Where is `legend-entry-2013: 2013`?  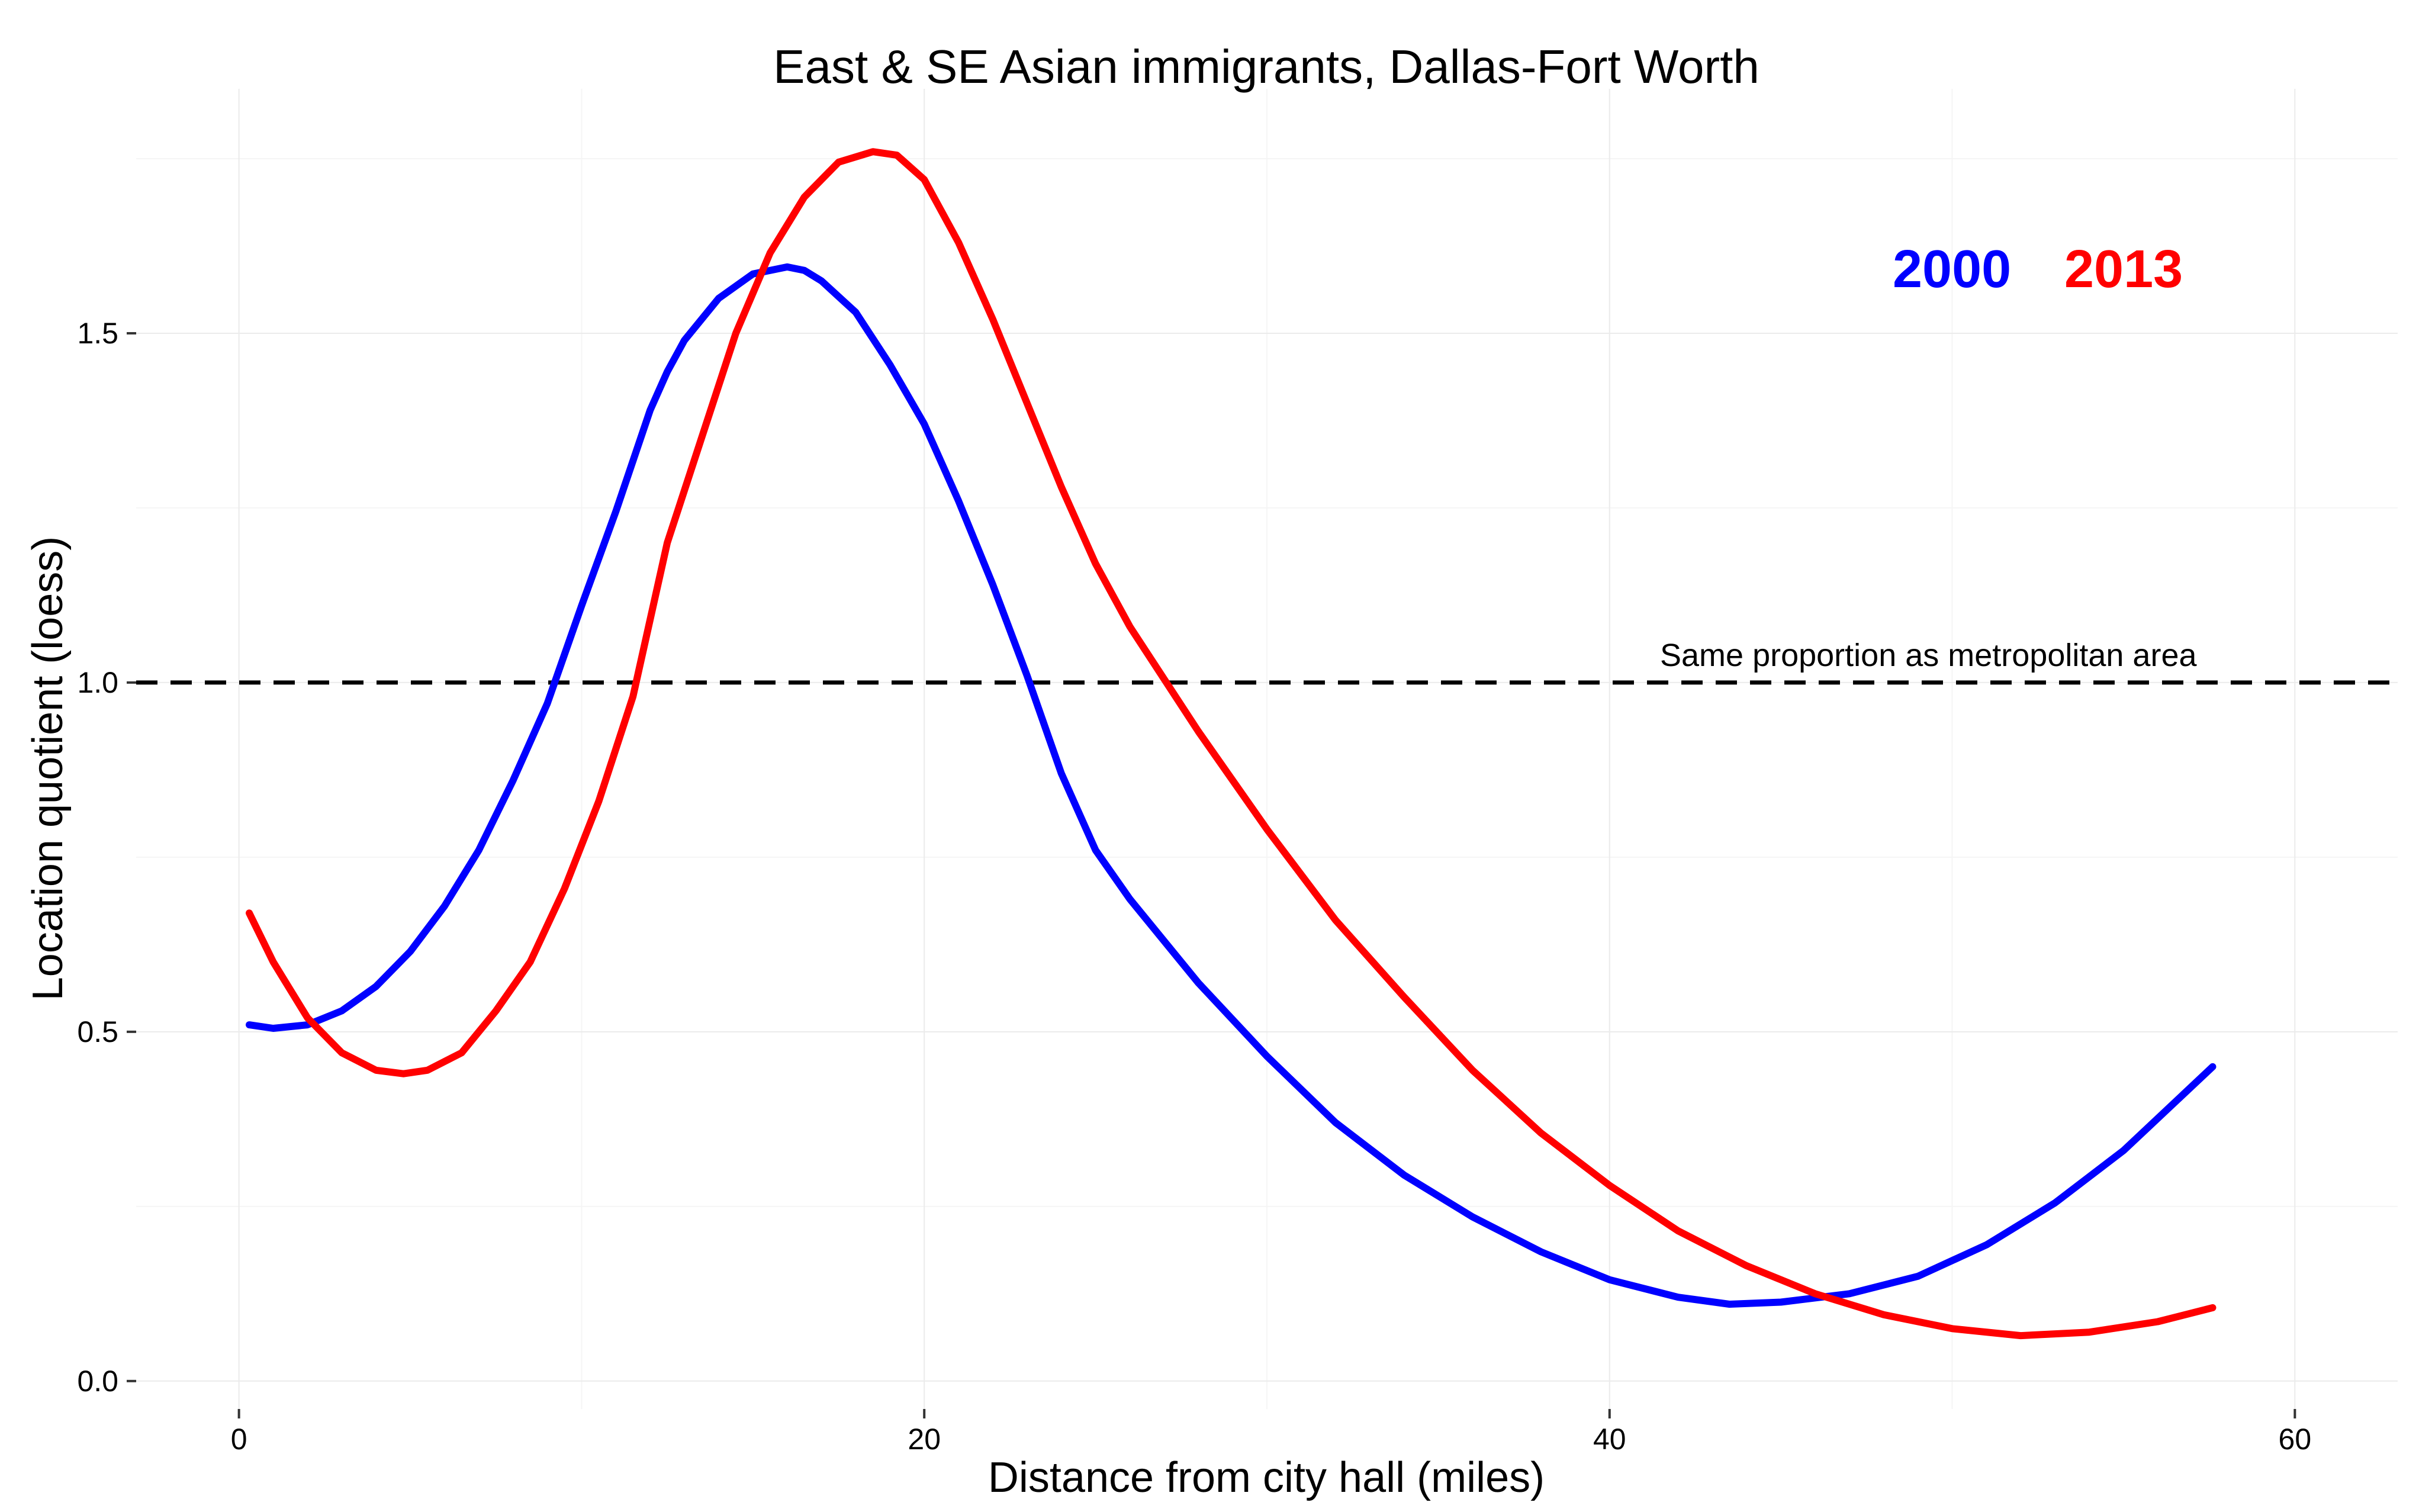 legend-entry-2013: 2013 is located at coordinates (2123, 269).